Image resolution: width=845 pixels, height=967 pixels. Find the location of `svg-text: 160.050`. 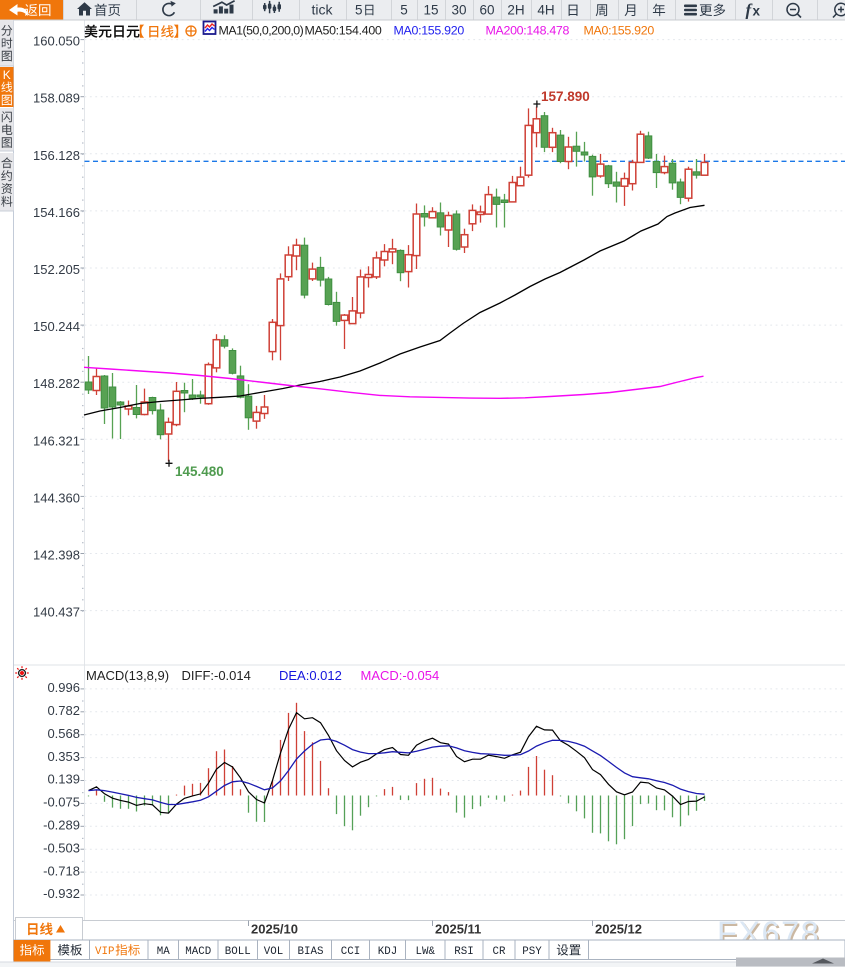

svg-text: 160.050 is located at coordinates (56, 41).